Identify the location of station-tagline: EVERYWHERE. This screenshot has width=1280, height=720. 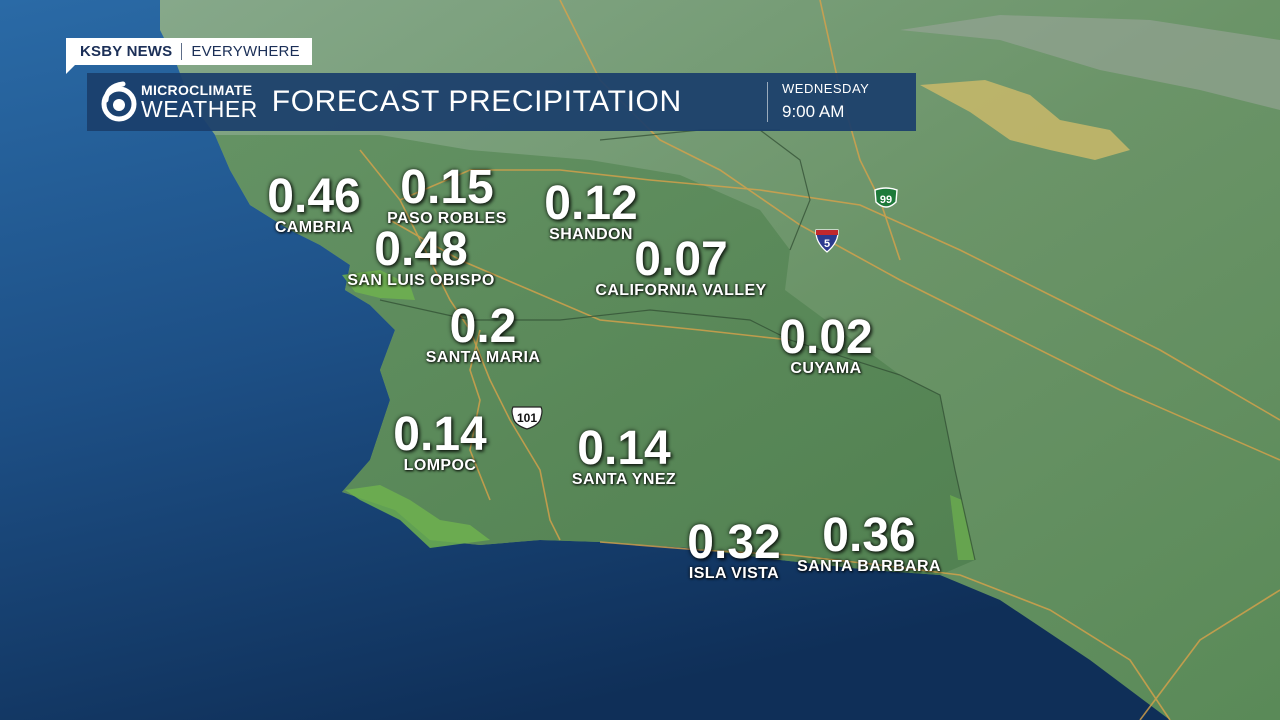
(245, 51).